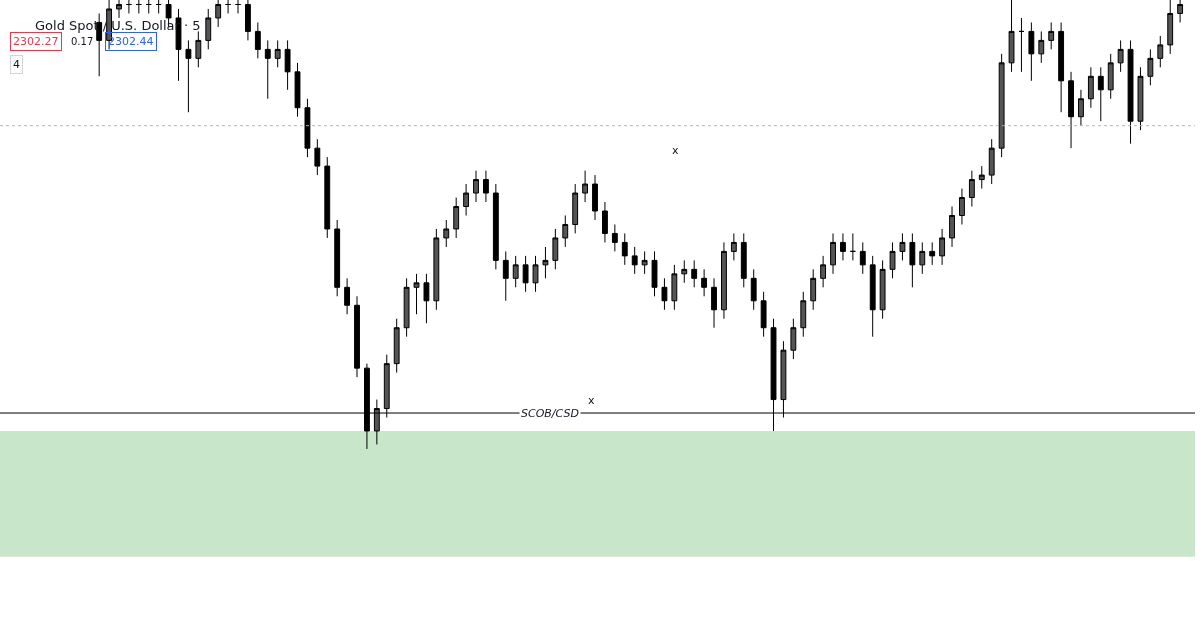 This screenshot has height=633, width=1200. Describe the element at coordinates (16, 64) in the screenshot. I see `text: 4` at that location.